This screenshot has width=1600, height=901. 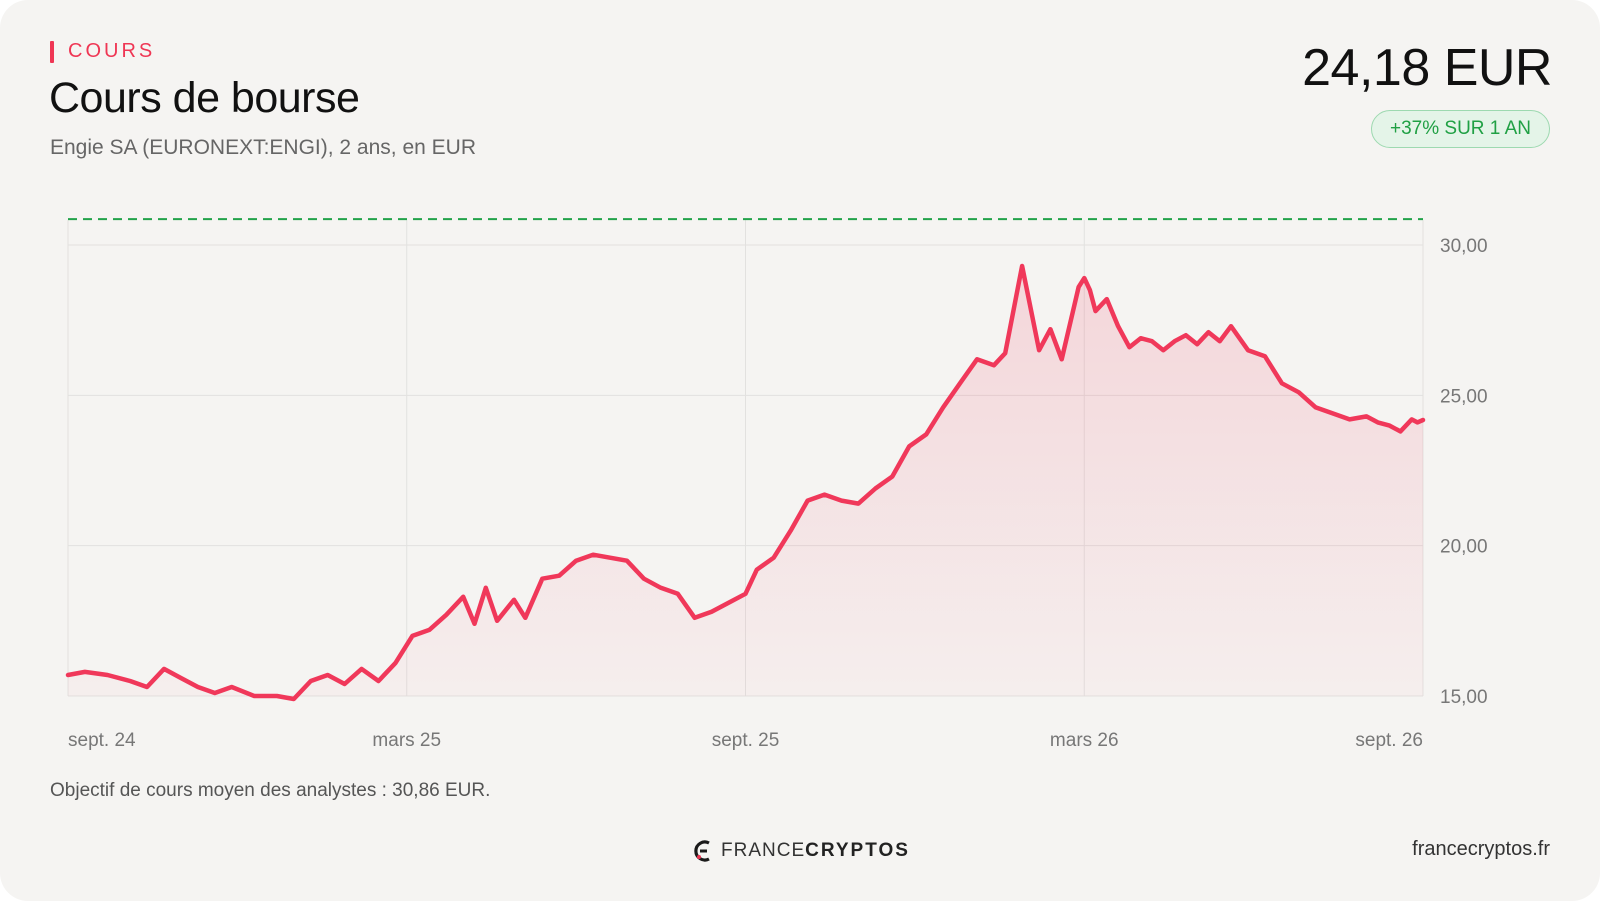 What do you see at coordinates (1464, 396) in the screenshot?
I see `y-tick-label: 25,00` at bounding box center [1464, 396].